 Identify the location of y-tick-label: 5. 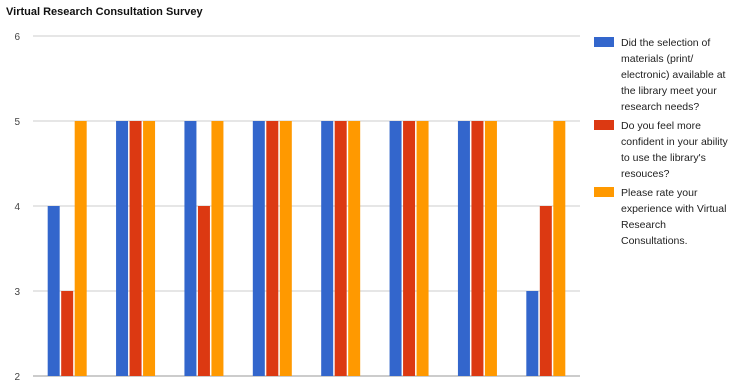
(17, 122).